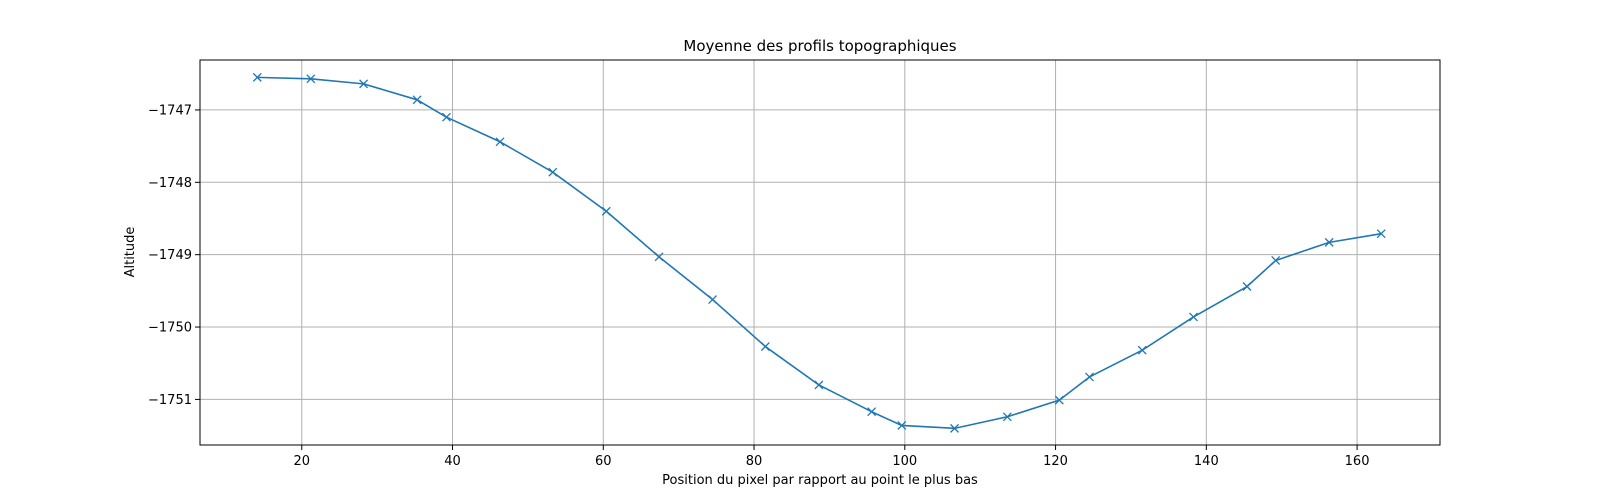  What do you see at coordinates (301, 461) in the screenshot?
I see `x-tick-label: 20` at bounding box center [301, 461].